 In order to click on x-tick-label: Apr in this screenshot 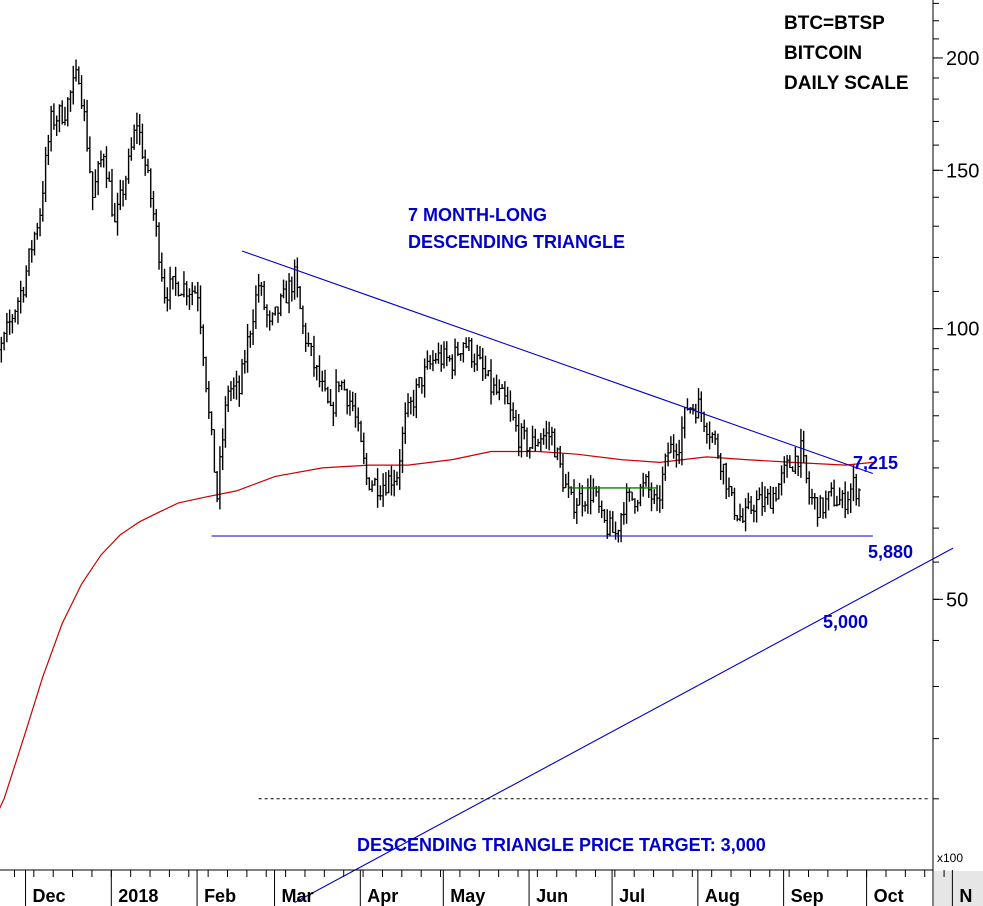, I will do `click(382, 896)`.